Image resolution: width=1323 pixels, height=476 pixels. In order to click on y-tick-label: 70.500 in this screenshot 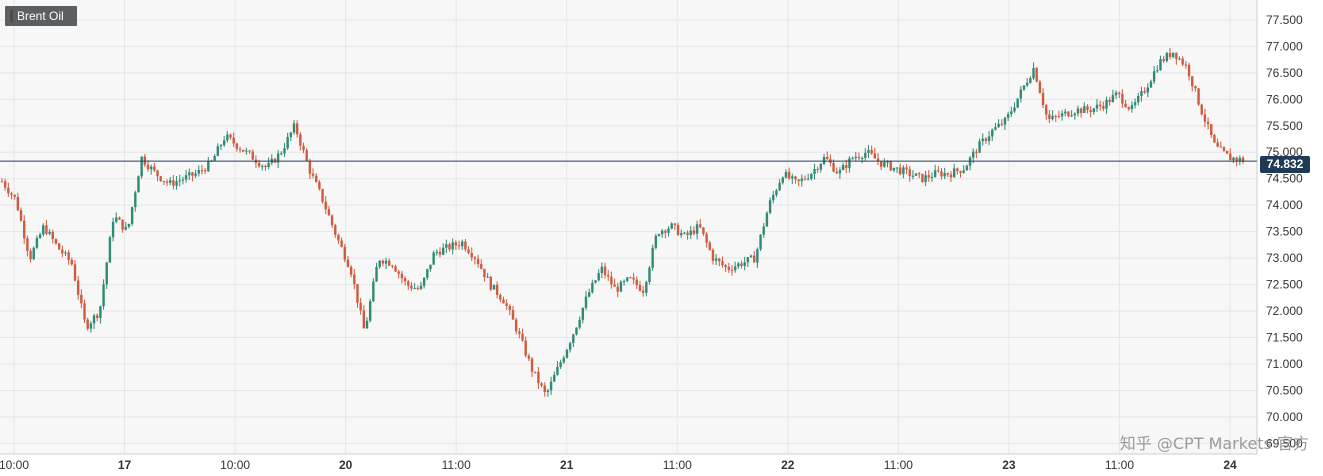, I will do `click(1284, 390)`.